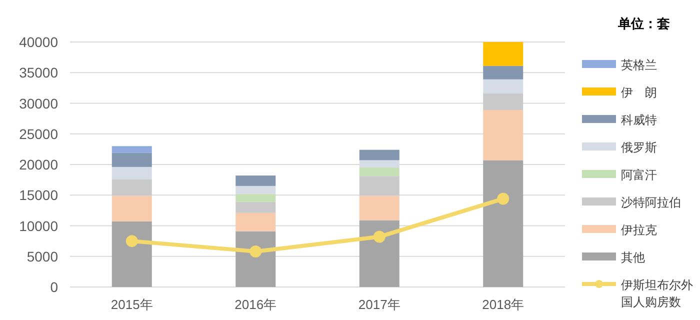 This screenshot has height=320, width=700. I want to click on legend-label: 俄罗斯, so click(639, 147).